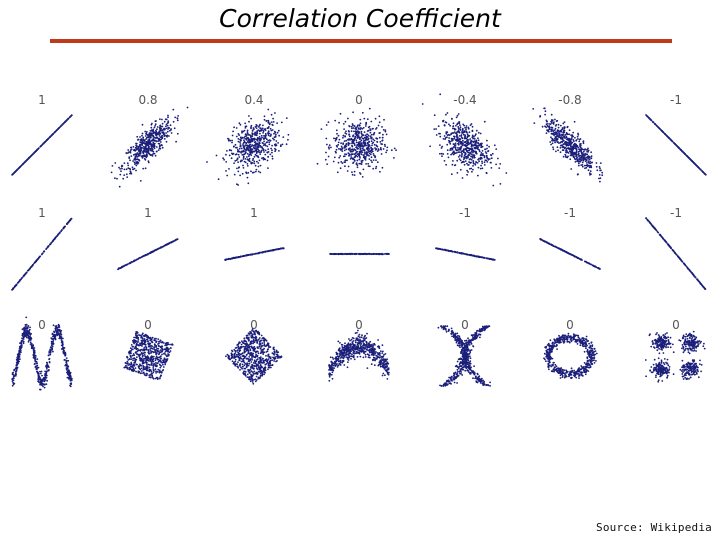  Describe the element at coordinates (253, 100) in the screenshot. I see `correlation-label: 0.4` at that location.